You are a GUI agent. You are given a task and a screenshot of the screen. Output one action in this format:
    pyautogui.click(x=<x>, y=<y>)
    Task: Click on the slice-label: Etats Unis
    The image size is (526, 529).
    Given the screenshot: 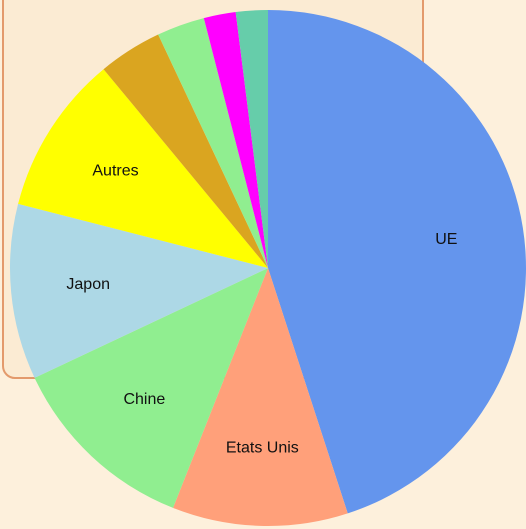 What is the action you would take?
    pyautogui.click(x=262, y=448)
    